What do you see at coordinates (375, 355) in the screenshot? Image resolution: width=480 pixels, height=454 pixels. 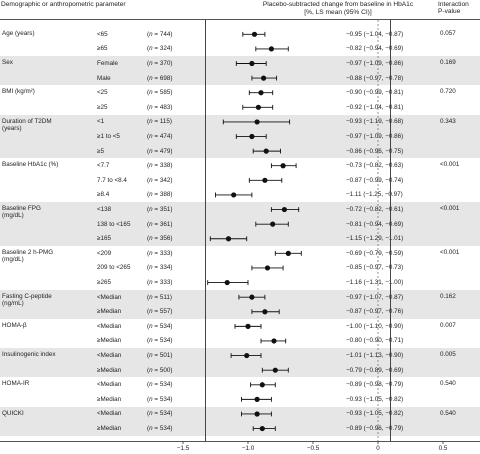 I see `ci-text: −1.01 (−1.13, −0.90)` at bounding box center [375, 355].